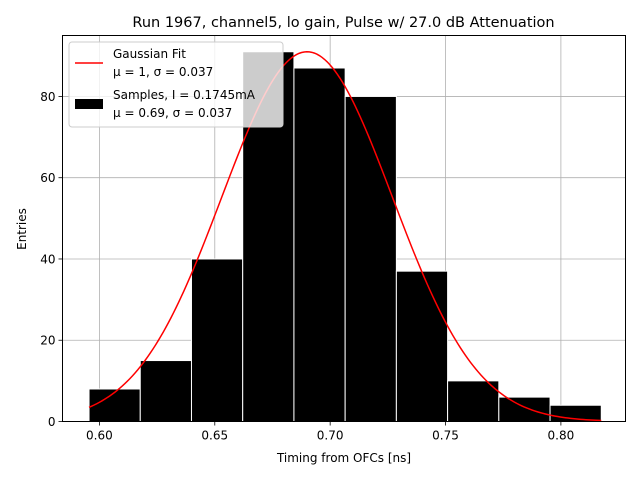 Image resolution: width=640 pixels, height=480 pixels. I want to click on x-axis-ticks: 0.60 0.65 0.70 0.75 0.80, so click(330, 432).